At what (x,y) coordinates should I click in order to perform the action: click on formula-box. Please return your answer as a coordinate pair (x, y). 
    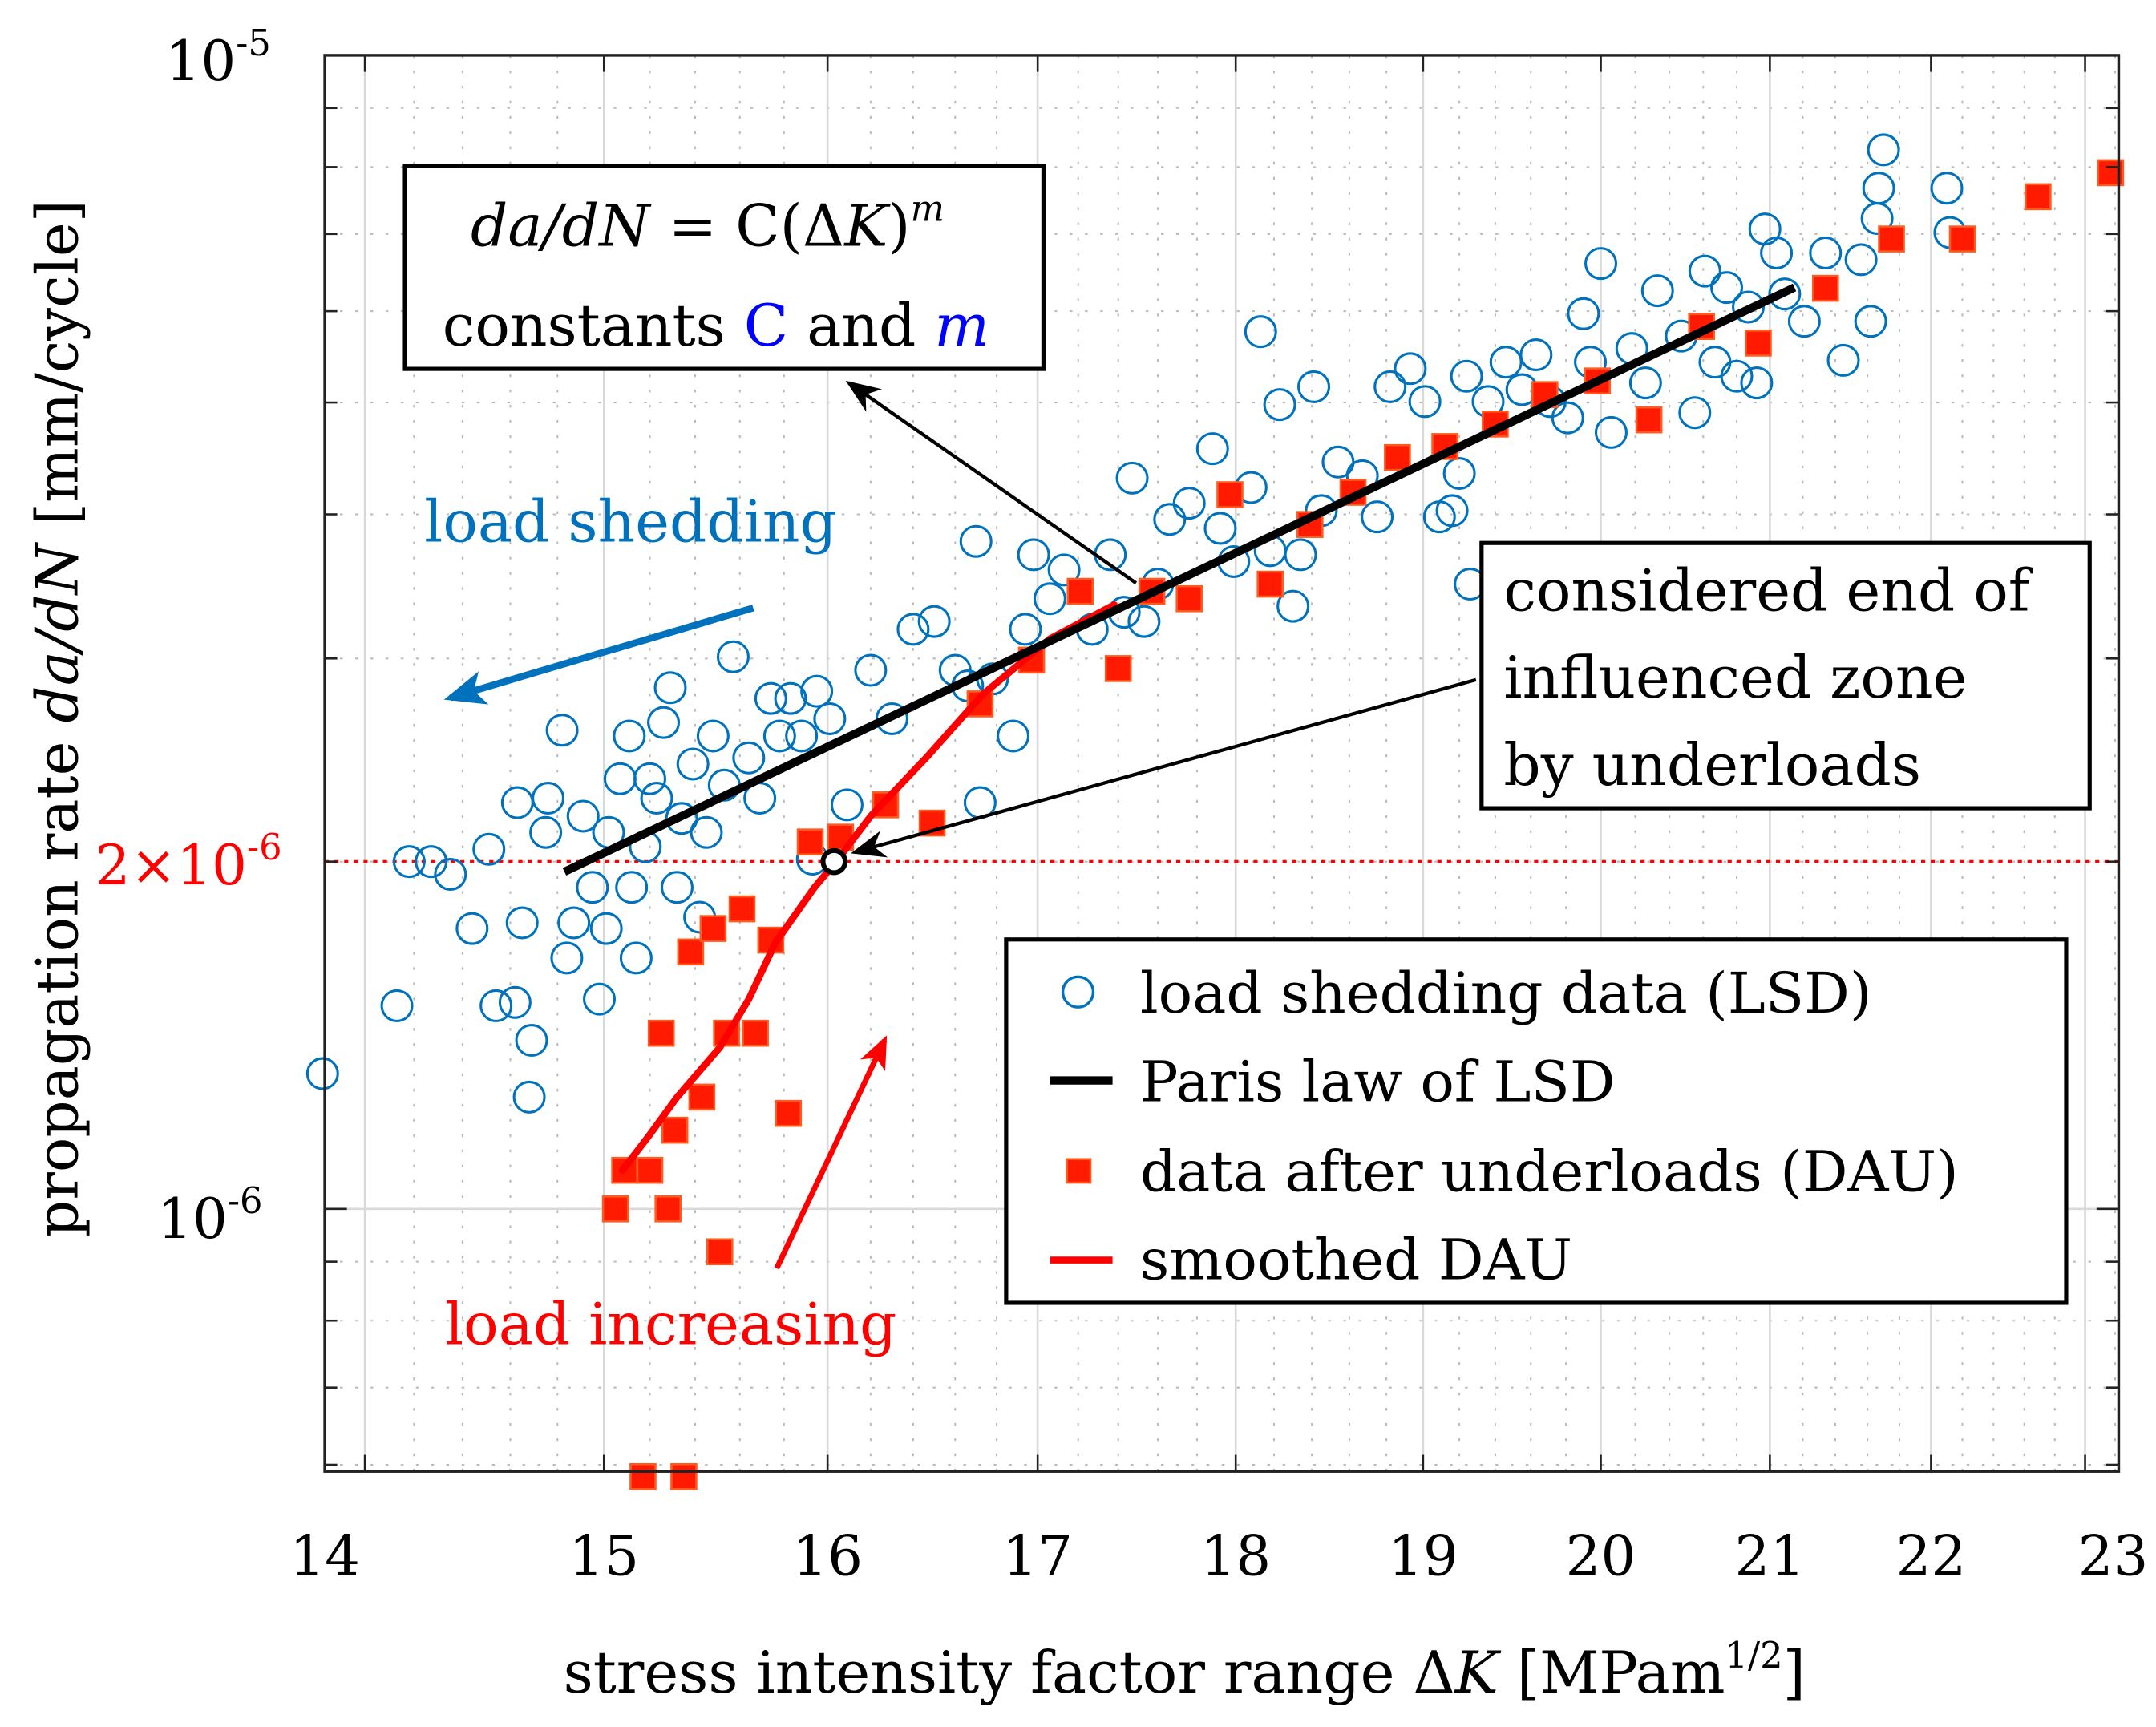
    Looking at the image, I should click on (724, 267).